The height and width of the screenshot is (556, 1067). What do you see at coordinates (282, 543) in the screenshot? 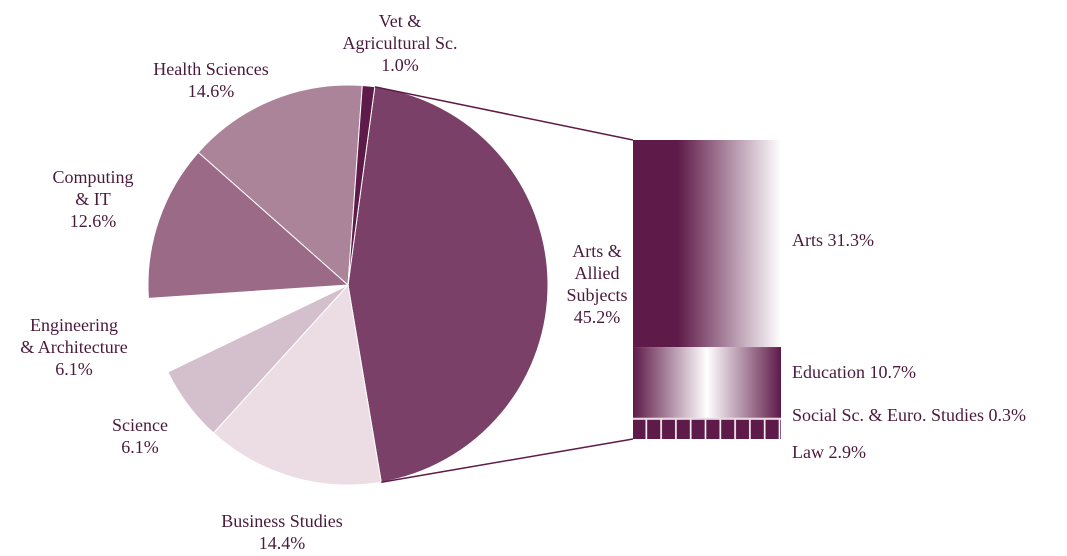
I see `slice-value: 14.4%` at bounding box center [282, 543].